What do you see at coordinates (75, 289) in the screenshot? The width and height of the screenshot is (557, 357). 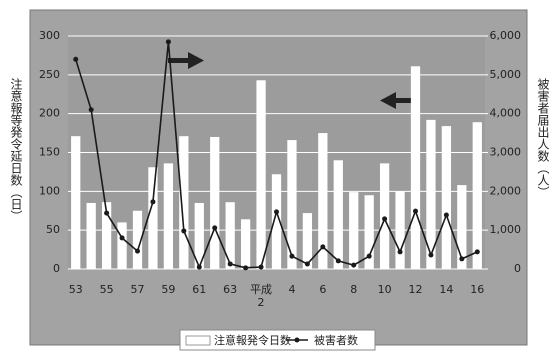 I see `x-tick-label: 53` at bounding box center [75, 289].